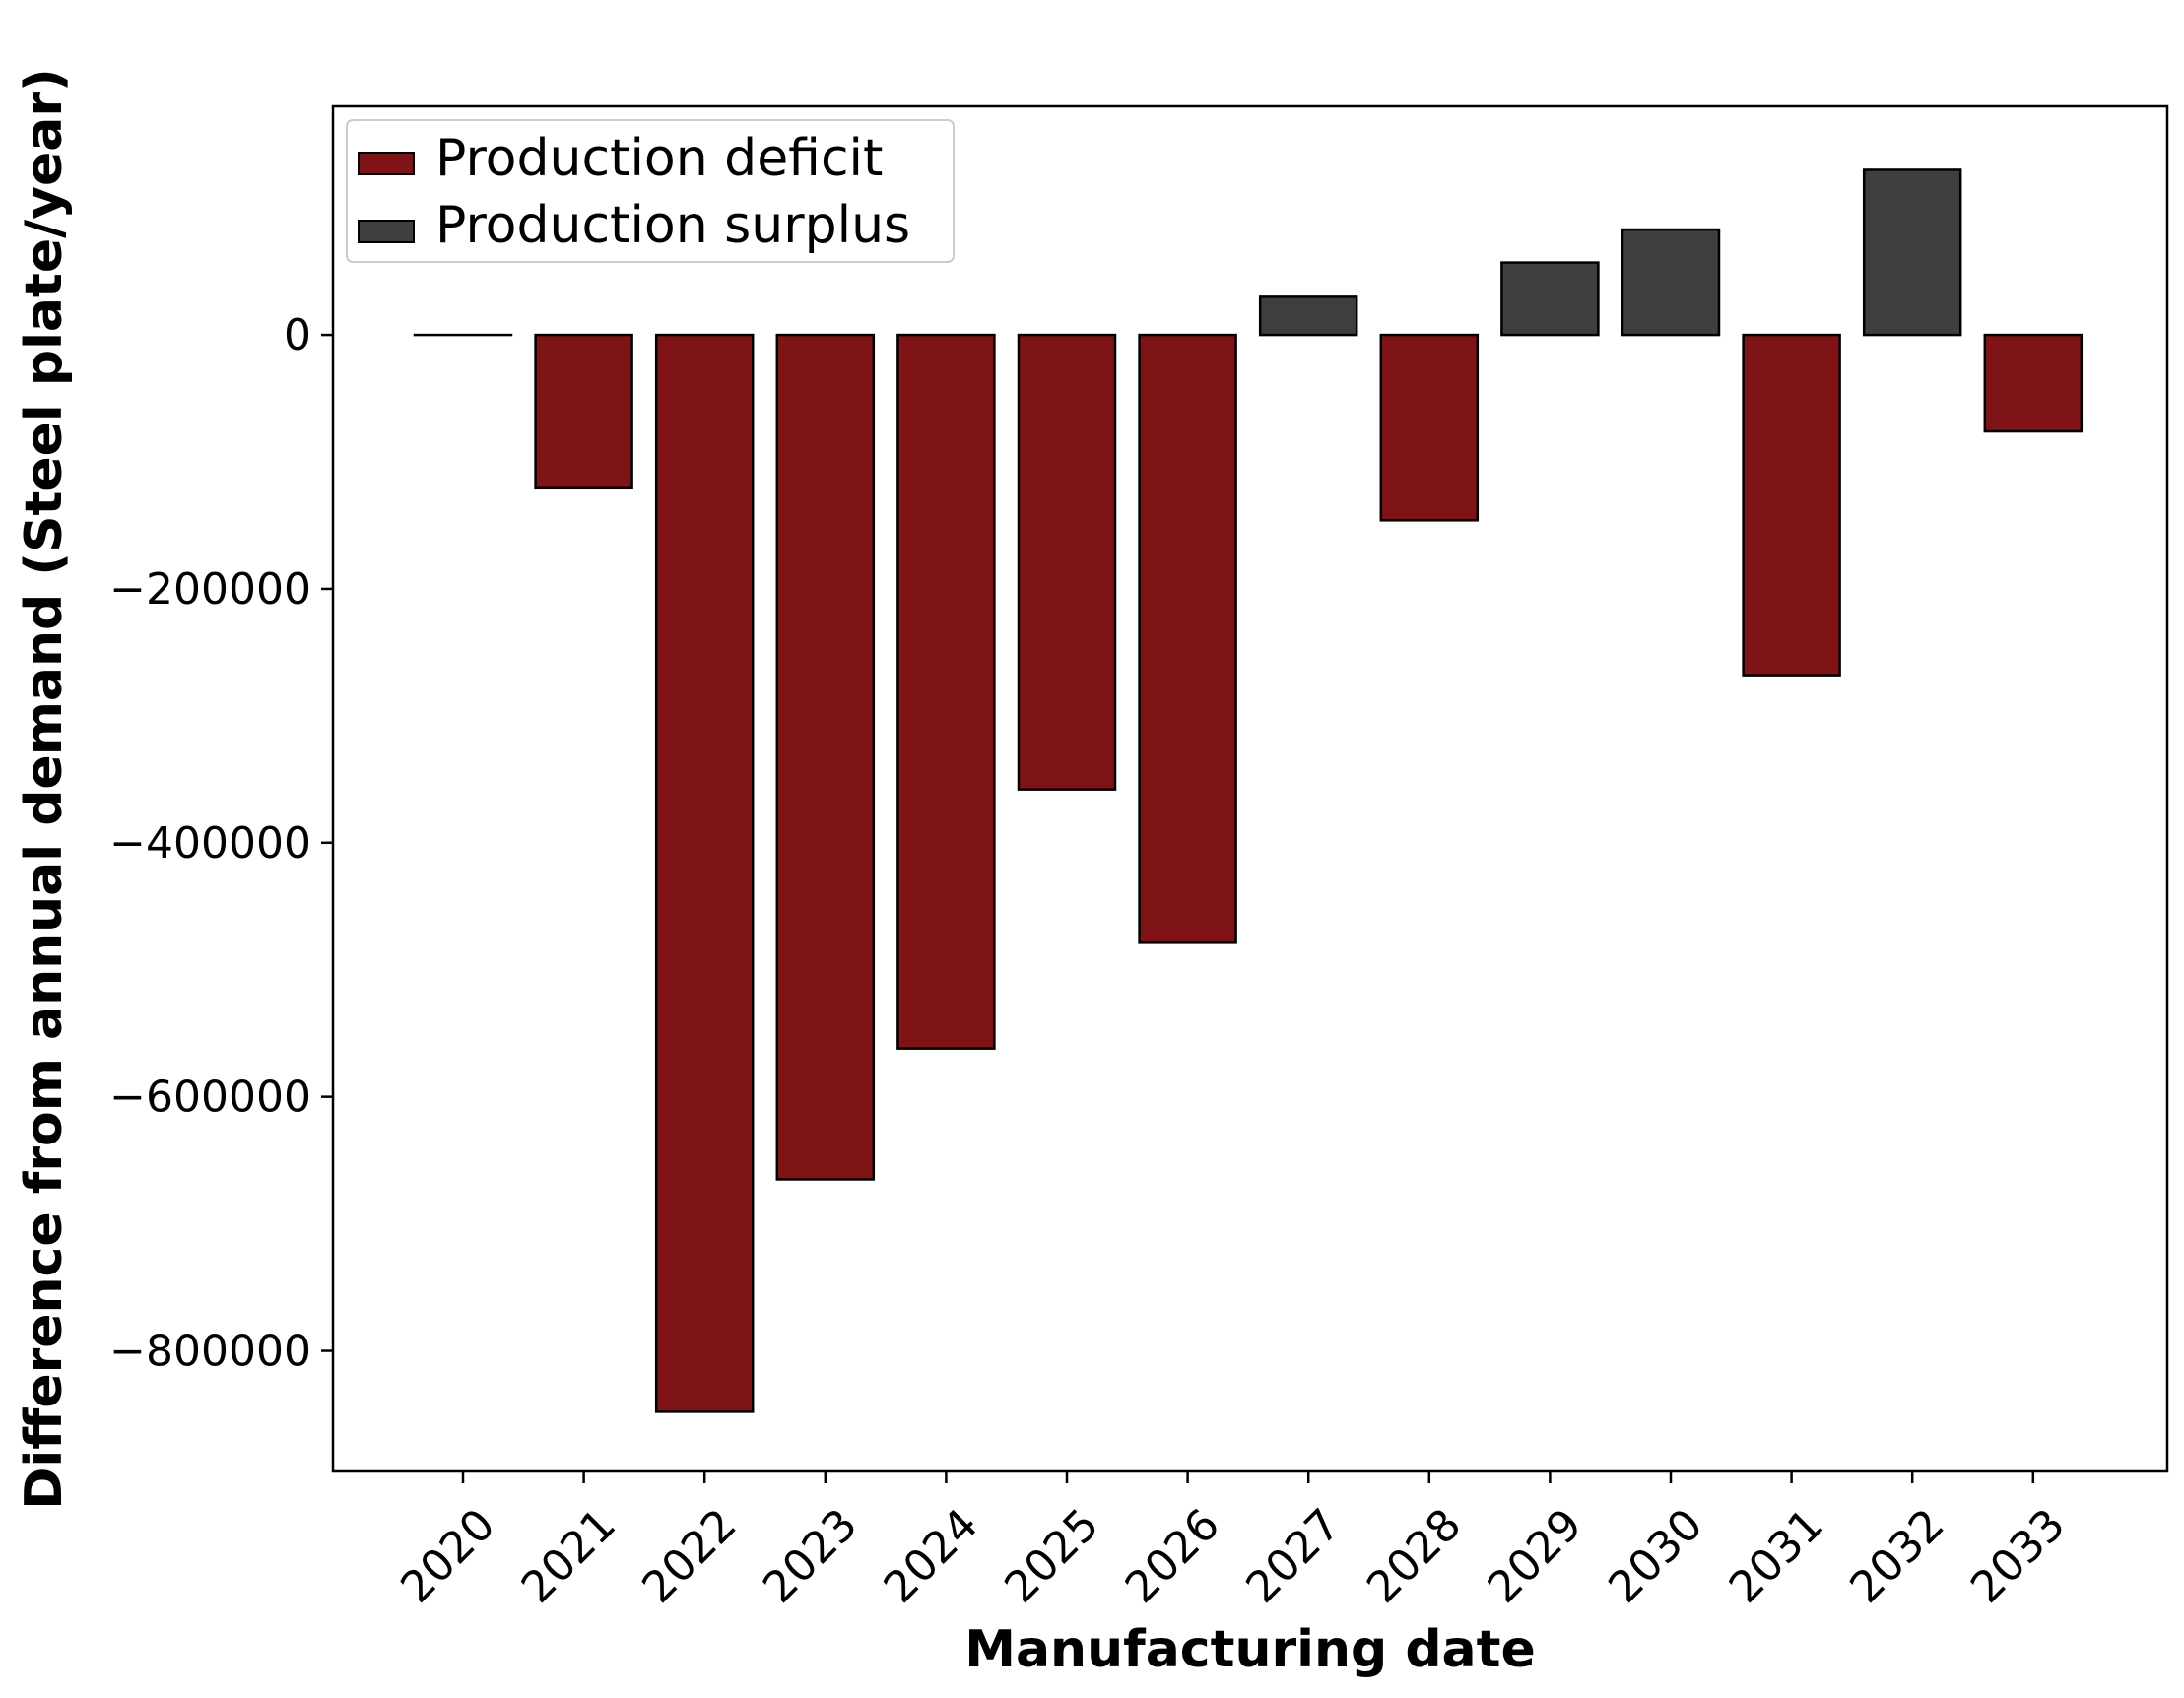 The height and width of the screenshot is (1698, 2184). I want to click on y-tick-label: −200000, so click(210, 589).